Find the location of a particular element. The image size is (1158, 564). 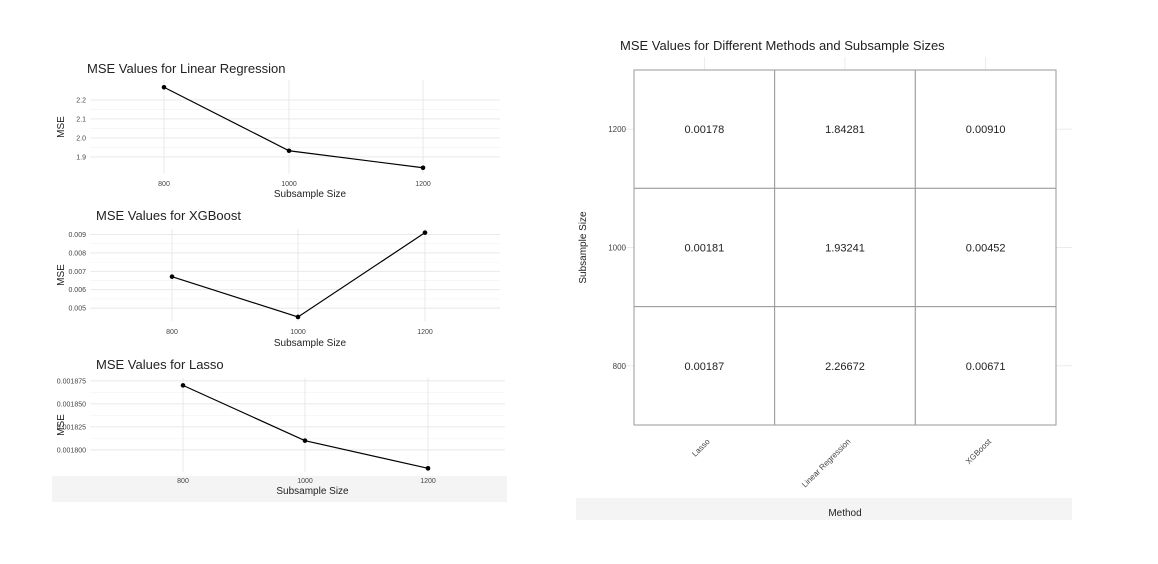

y-tick-label: 2.2 is located at coordinates (81, 100).